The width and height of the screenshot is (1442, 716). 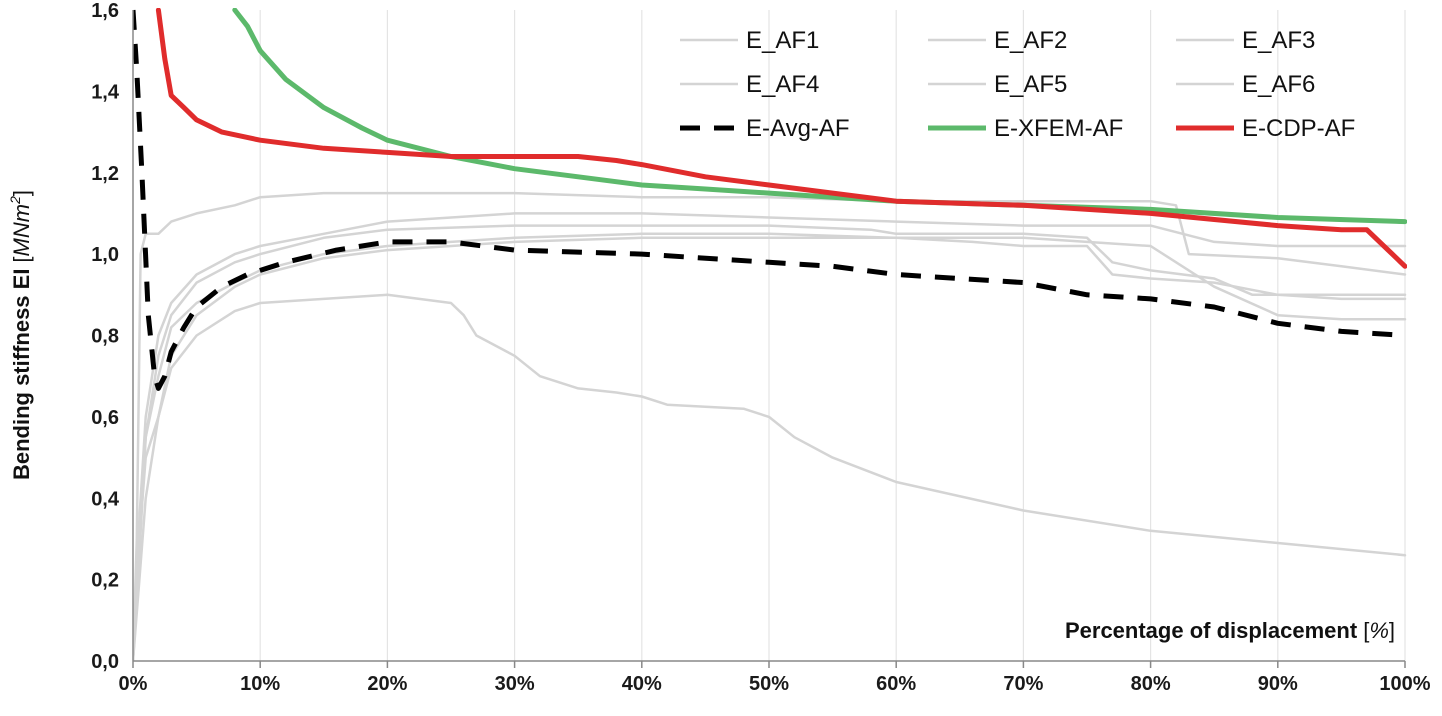 What do you see at coordinates (1030, 84) in the screenshot?
I see `legend-label-e-af5: E_AF5` at bounding box center [1030, 84].